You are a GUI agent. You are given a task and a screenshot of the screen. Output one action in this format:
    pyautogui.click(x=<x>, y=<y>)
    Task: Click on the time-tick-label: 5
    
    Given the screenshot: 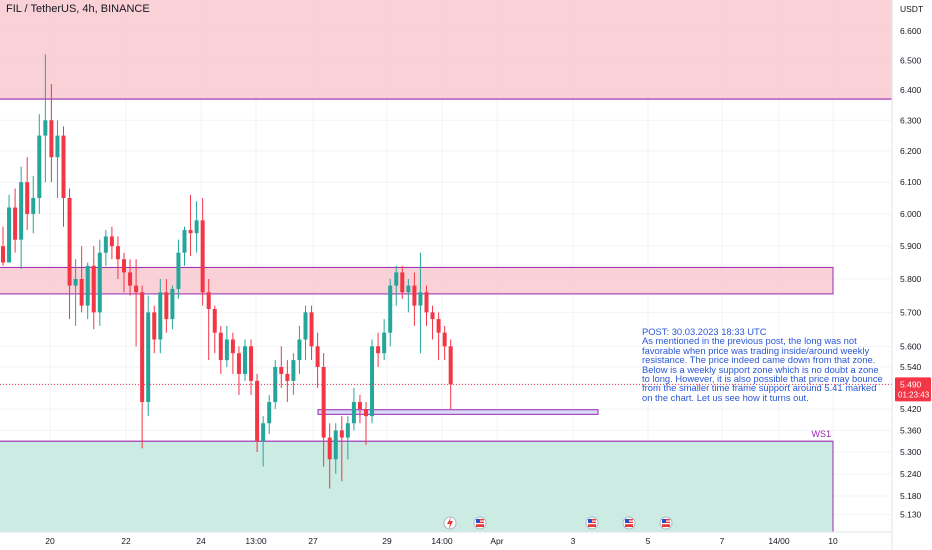 What is the action you would take?
    pyautogui.click(x=648, y=541)
    